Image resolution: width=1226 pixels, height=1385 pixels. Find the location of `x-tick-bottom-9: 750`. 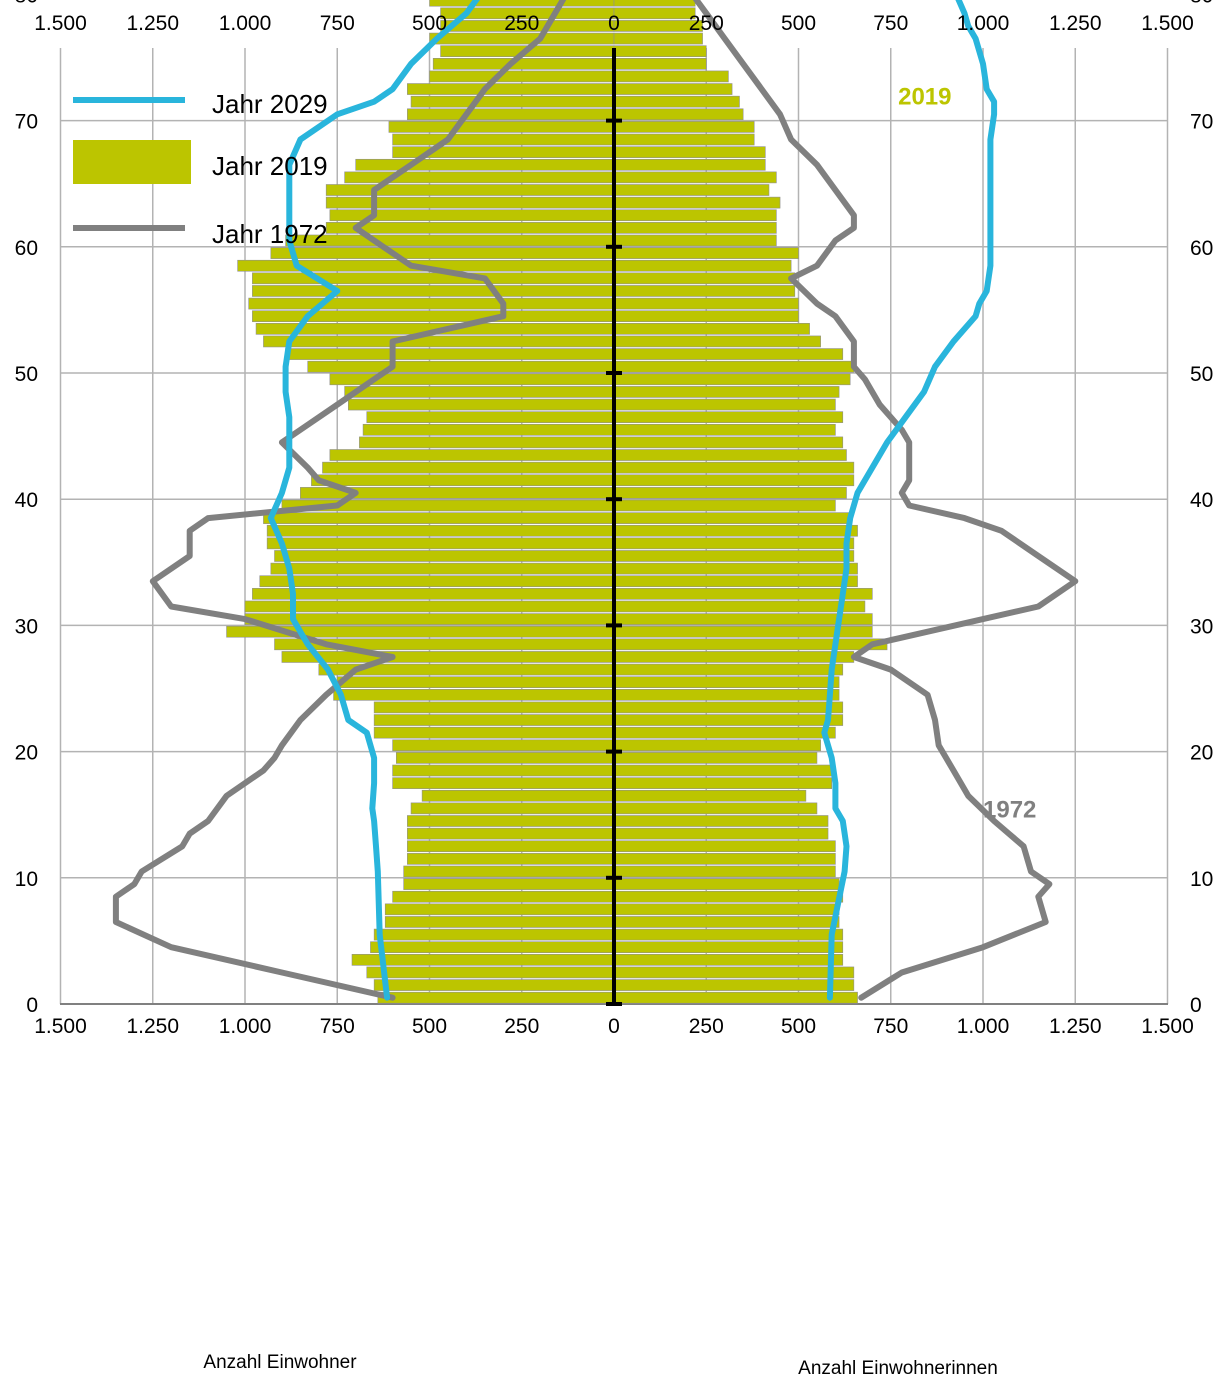

x-tick-bottom-9: 750 is located at coordinates (890, 1026).